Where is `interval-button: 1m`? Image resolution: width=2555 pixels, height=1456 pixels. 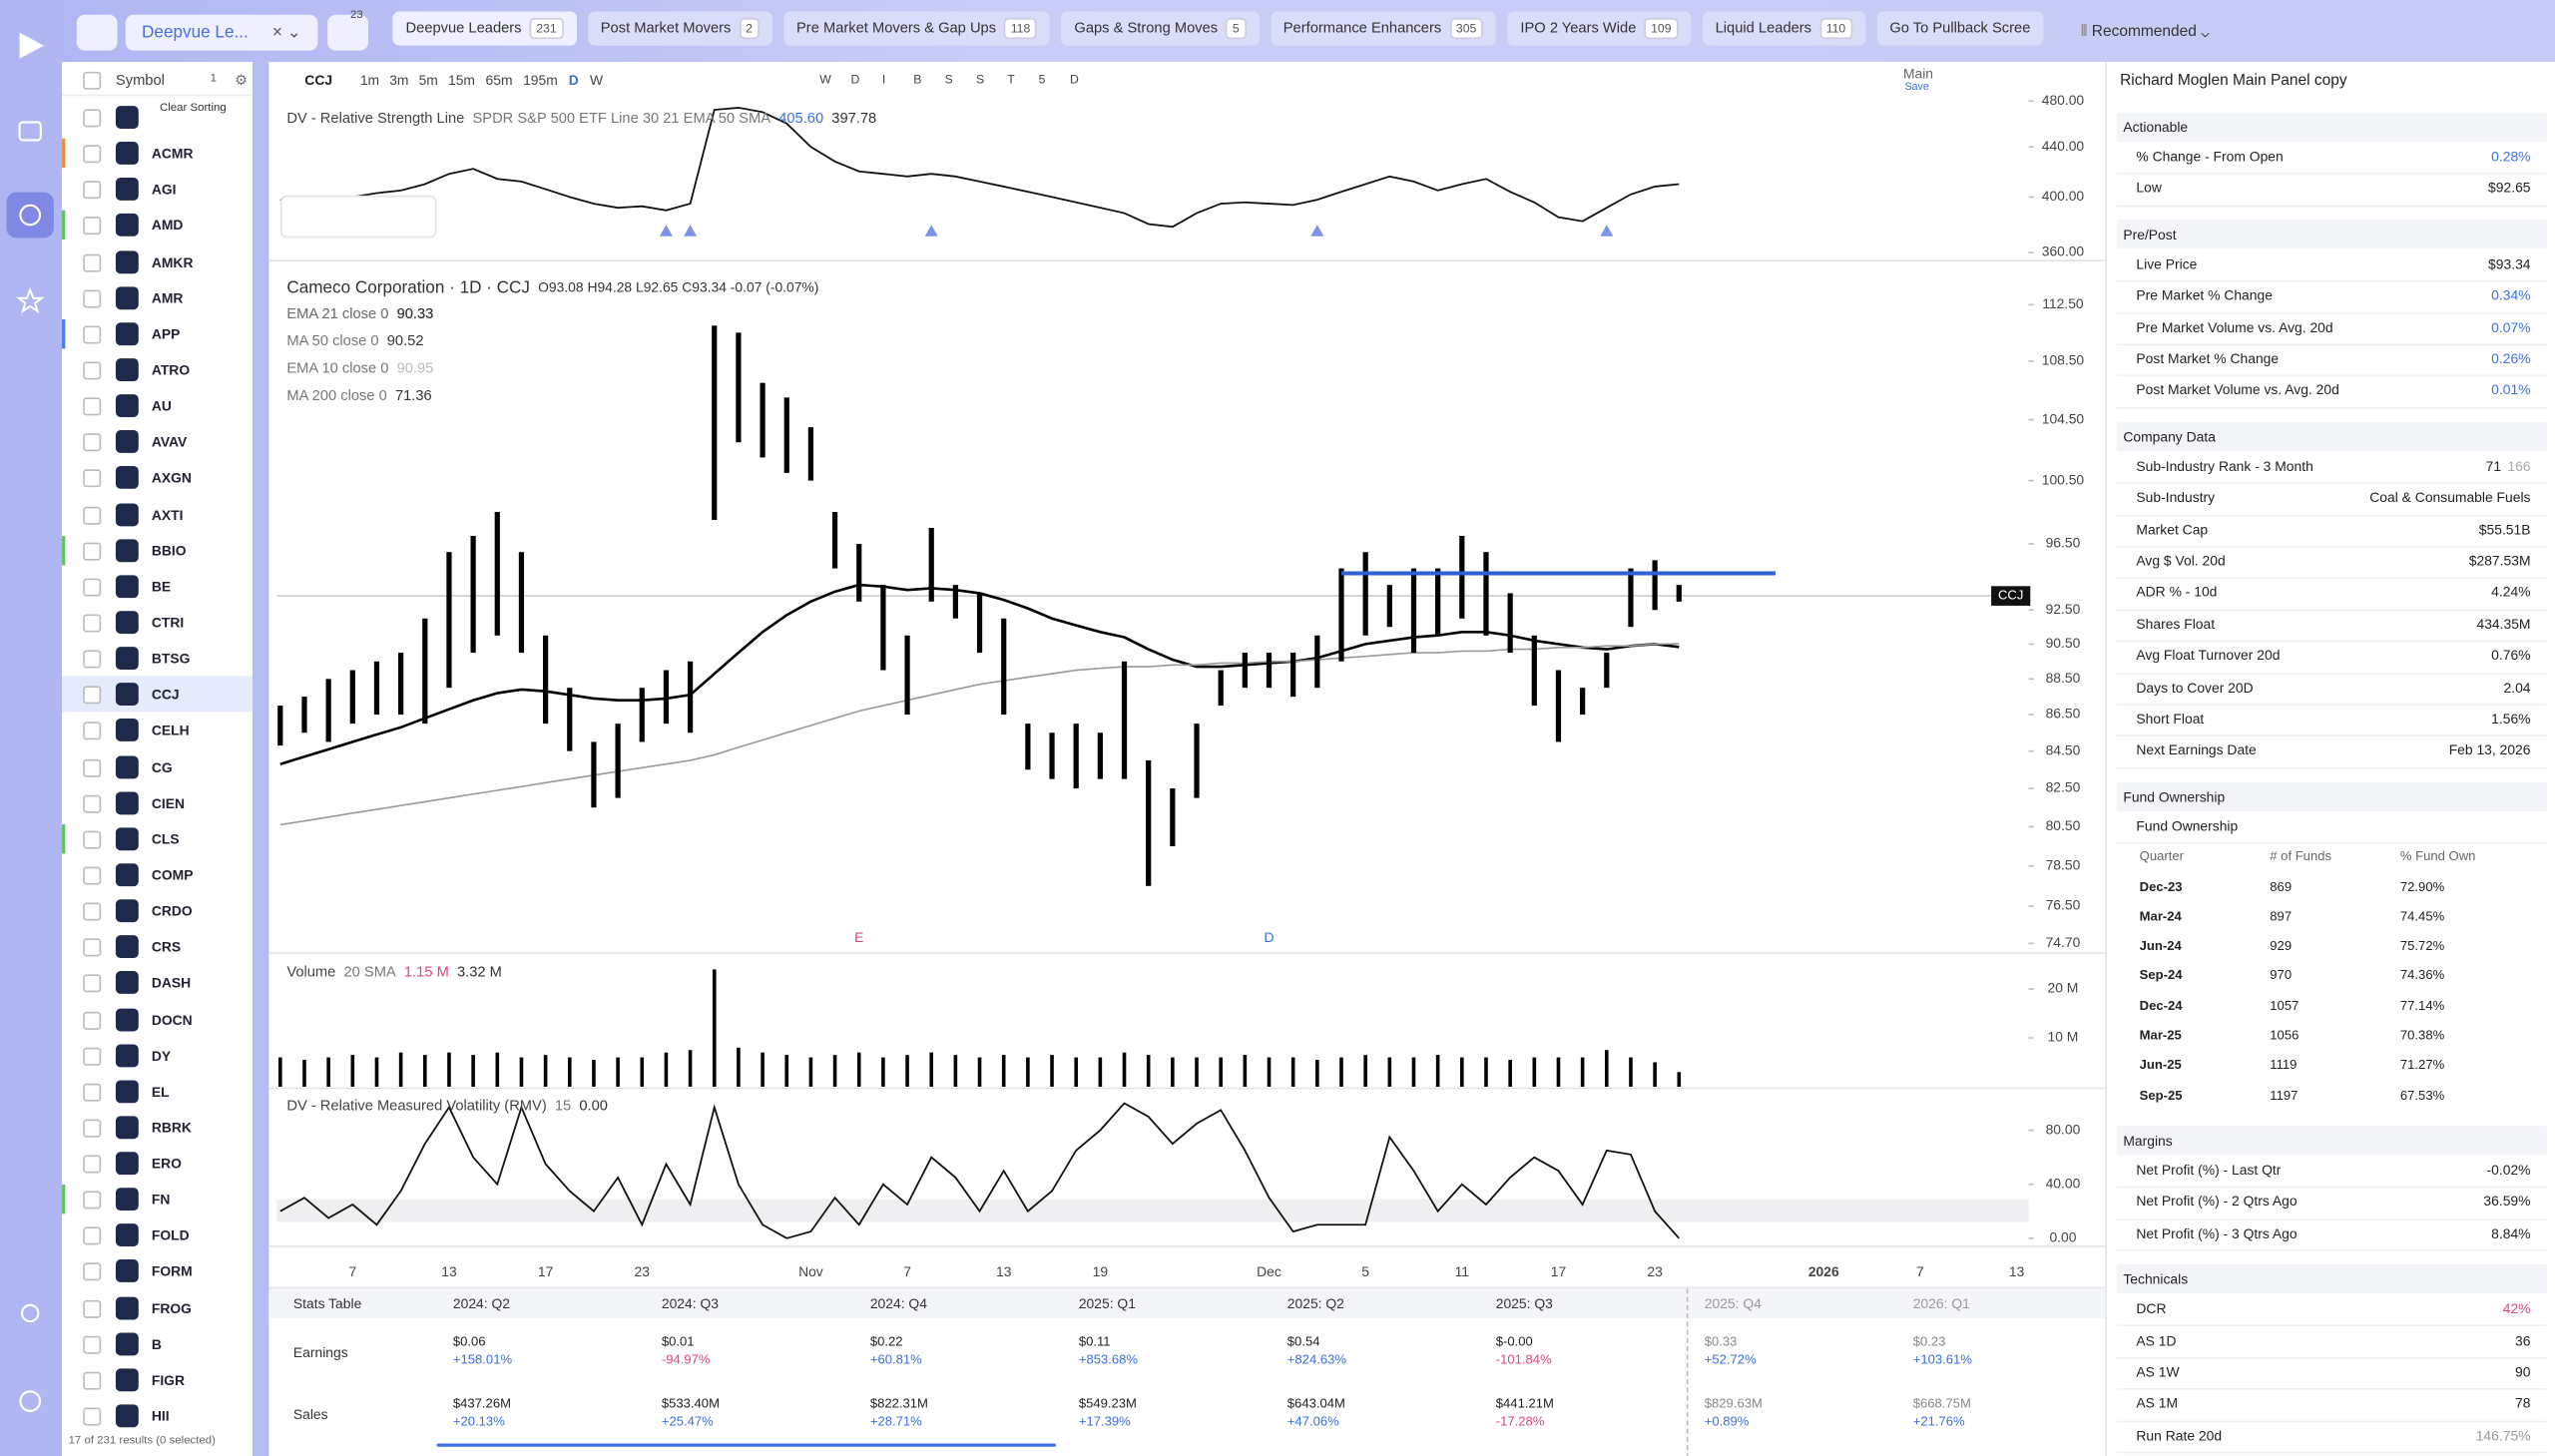 interval-button: 1m is located at coordinates (369, 80).